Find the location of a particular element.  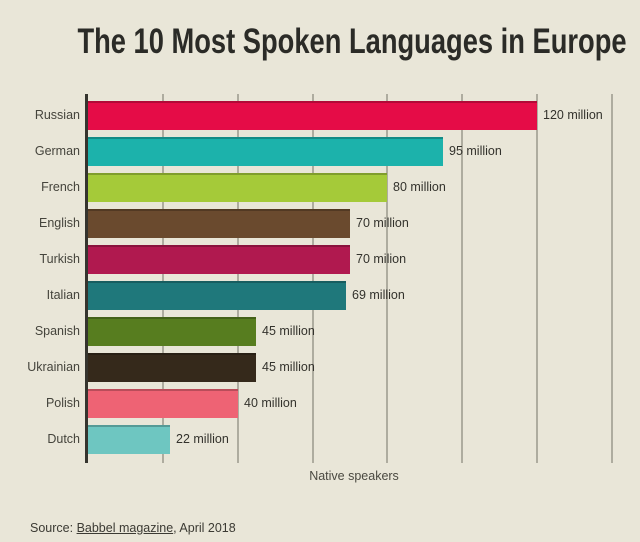

value-label-spanish: 45 million is located at coordinates (288, 331).